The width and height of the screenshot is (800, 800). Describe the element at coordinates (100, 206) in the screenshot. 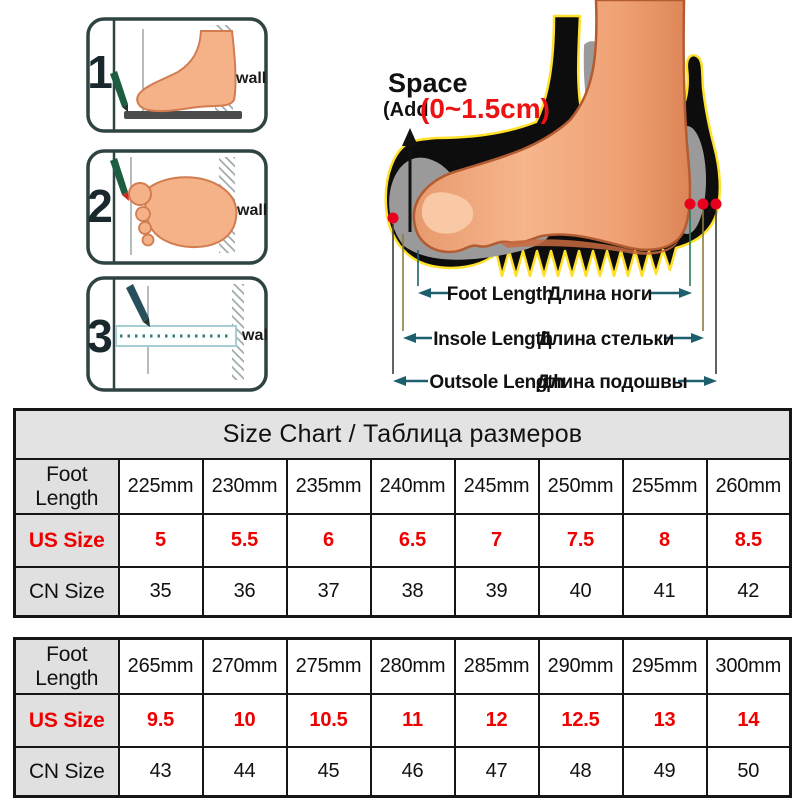

I see `step-number: 2` at that location.